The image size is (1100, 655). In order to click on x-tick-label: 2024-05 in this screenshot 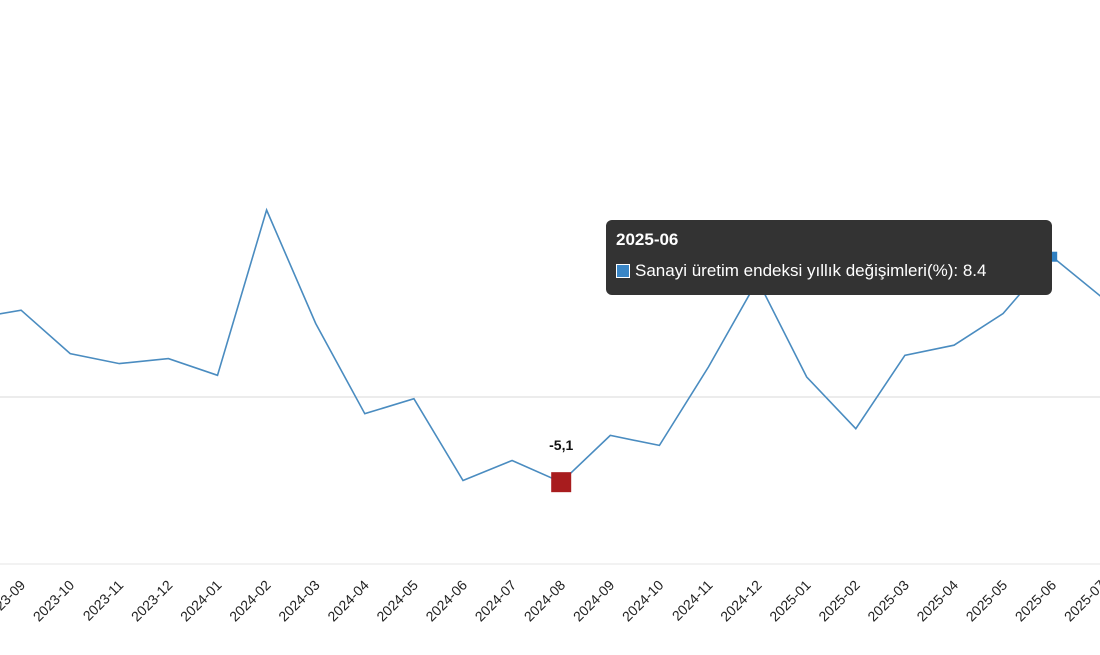, I will do `click(397, 601)`.